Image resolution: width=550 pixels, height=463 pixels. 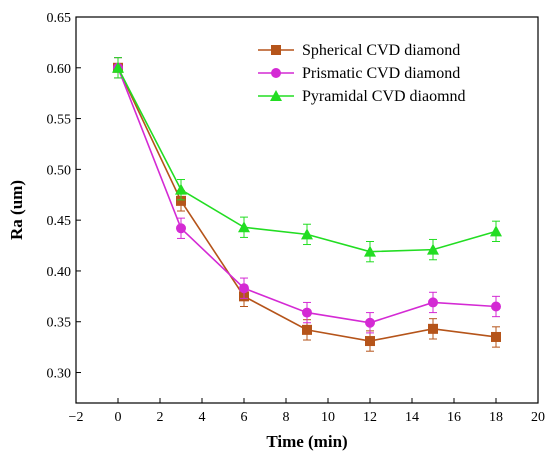 I want to click on x-tick-label: 8, so click(x=286, y=417).